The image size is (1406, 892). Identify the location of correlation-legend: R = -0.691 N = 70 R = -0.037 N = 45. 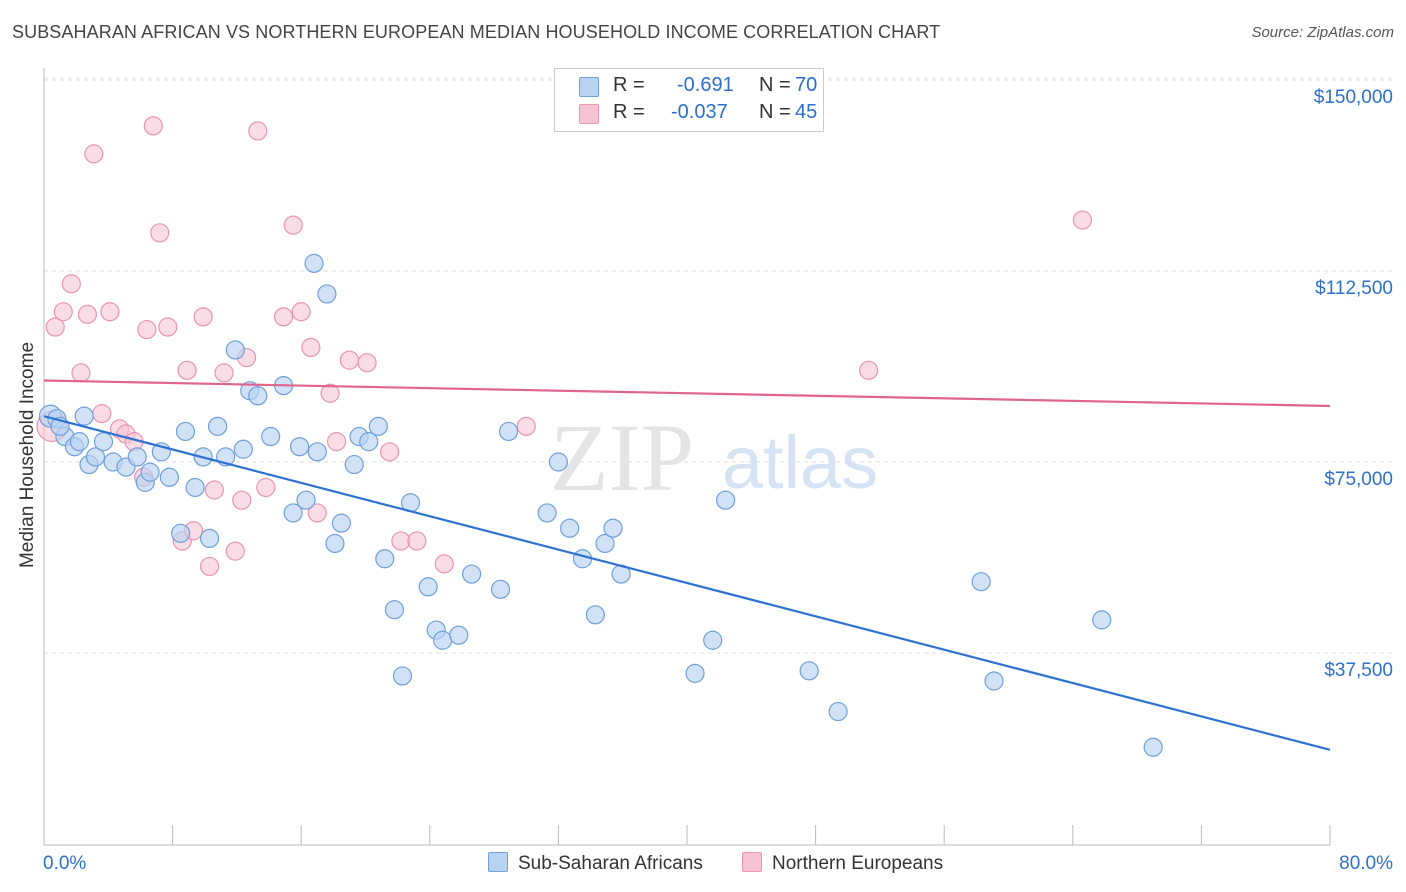
(689, 100).